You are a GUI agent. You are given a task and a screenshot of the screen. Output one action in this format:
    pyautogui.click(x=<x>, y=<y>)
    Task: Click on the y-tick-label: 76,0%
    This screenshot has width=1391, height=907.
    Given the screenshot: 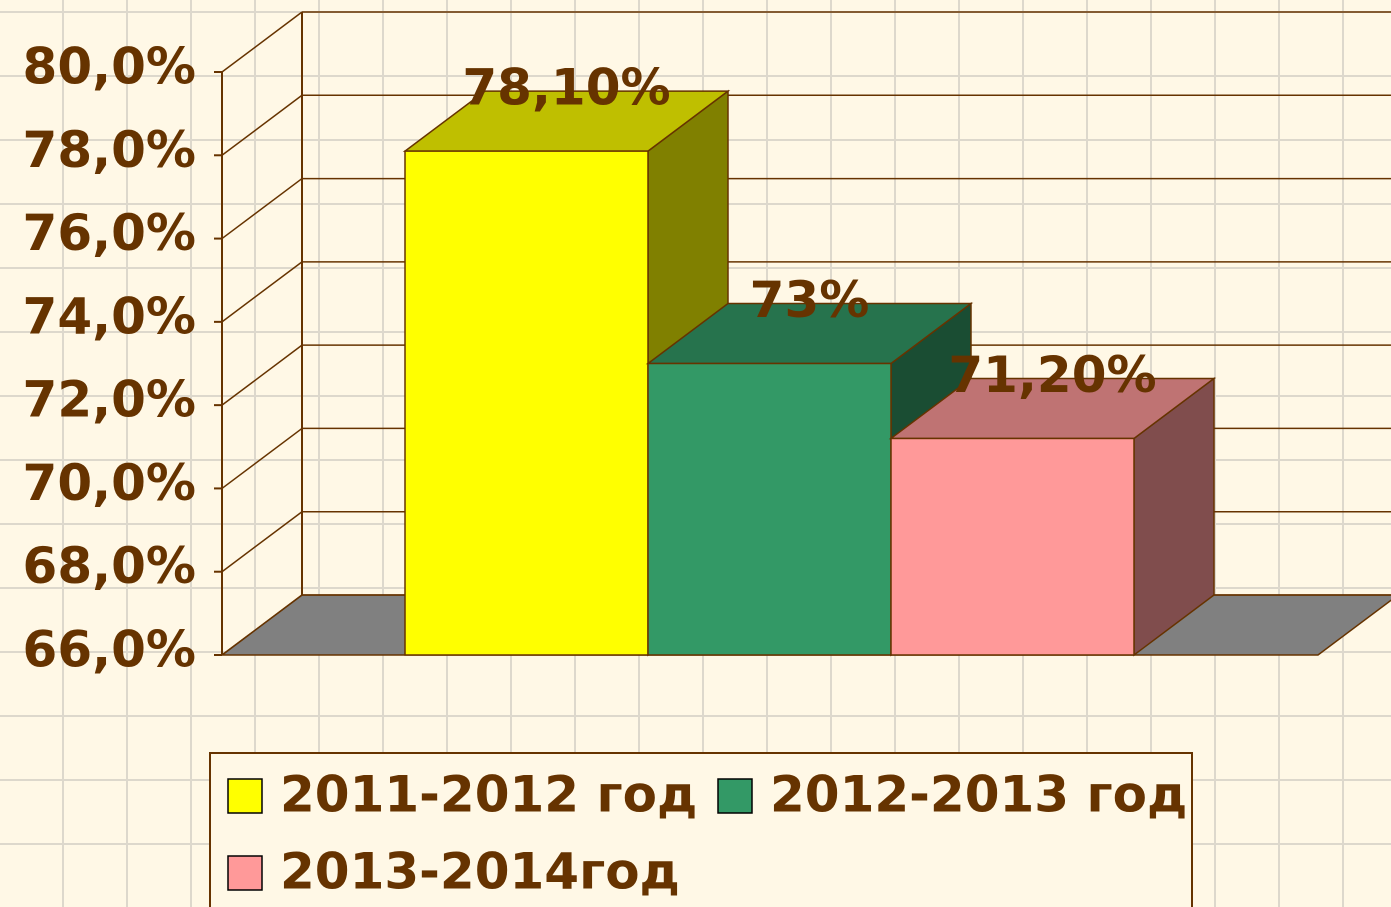 What is the action you would take?
    pyautogui.click(x=109, y=233)
    